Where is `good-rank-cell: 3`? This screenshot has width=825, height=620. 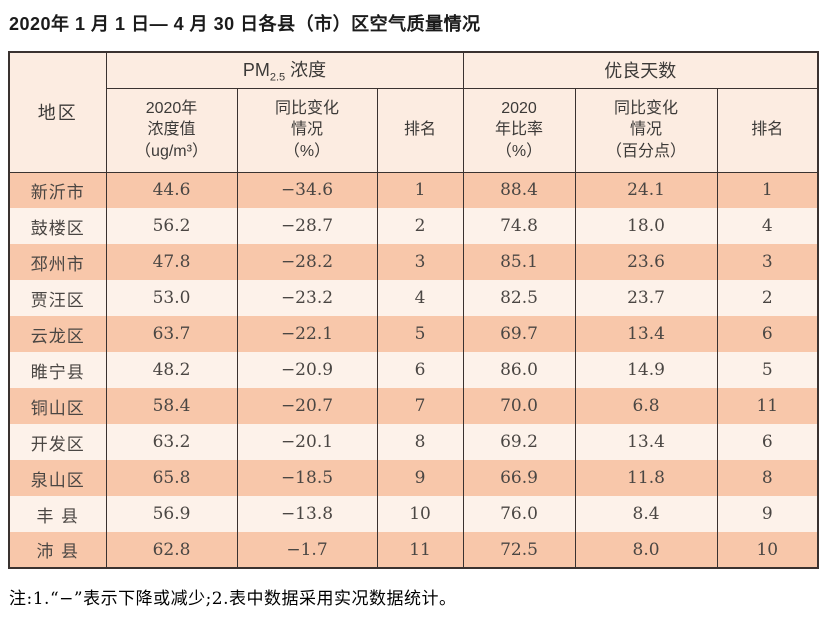 good-rank-cell: 3 is located at coordinates (767, 262).